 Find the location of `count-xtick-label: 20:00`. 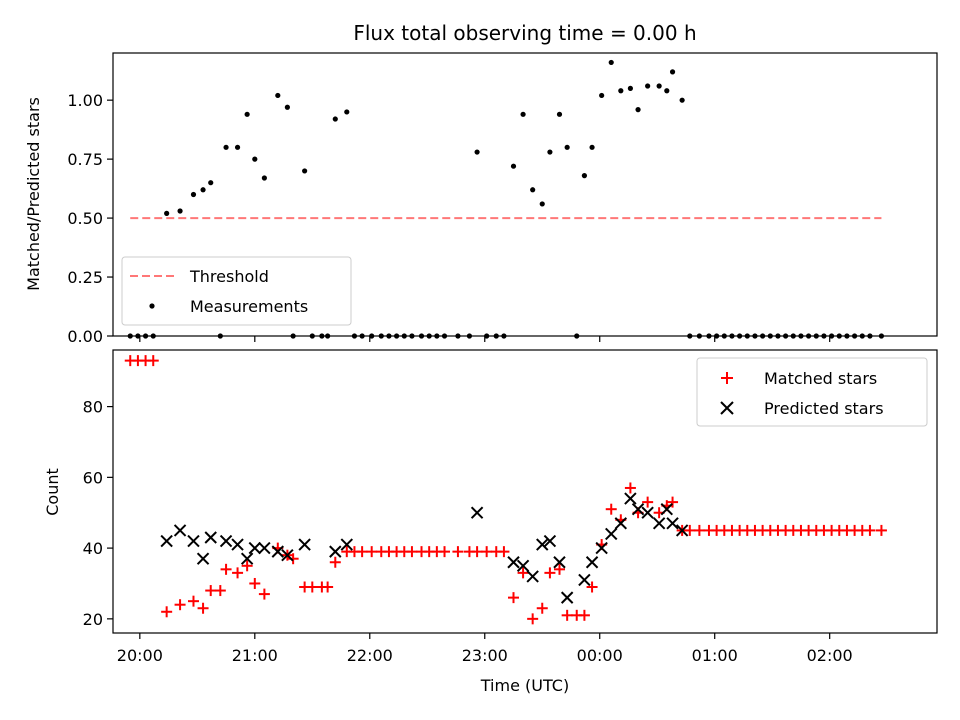

count-xtick-label: 20:00 is located at coordinates (140, 655).